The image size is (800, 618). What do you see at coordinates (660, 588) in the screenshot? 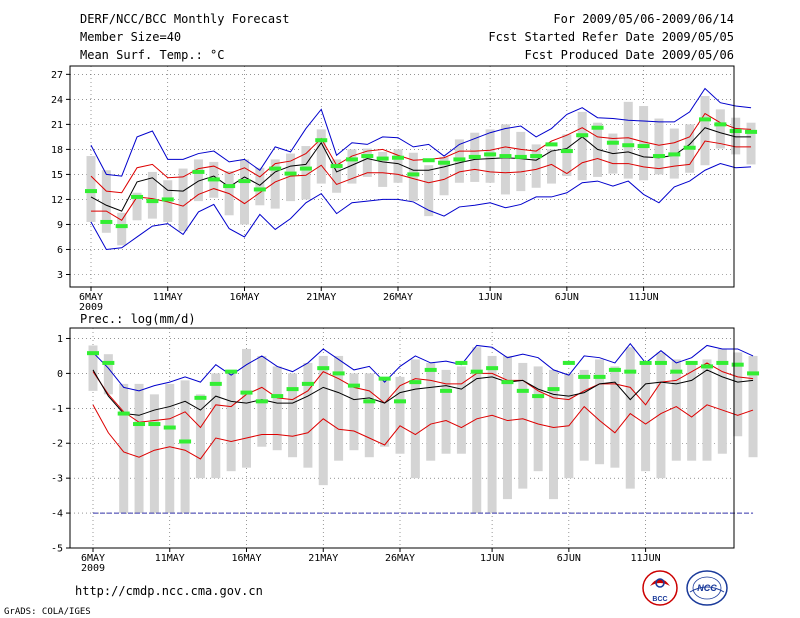
I see `bcc-logo: BCC` at bounding box center [660, 588].